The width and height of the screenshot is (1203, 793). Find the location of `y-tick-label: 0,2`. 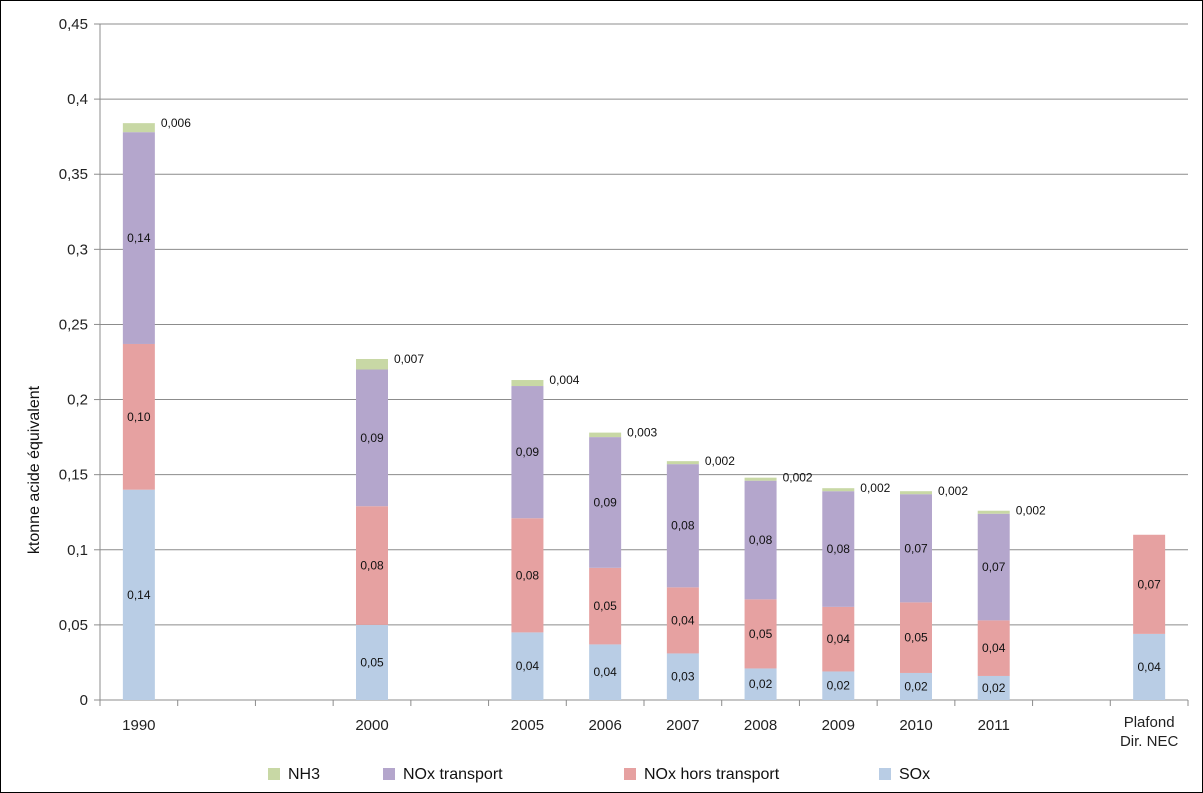

y-tick-label: 0,2 is located at coordinates (77, 400).